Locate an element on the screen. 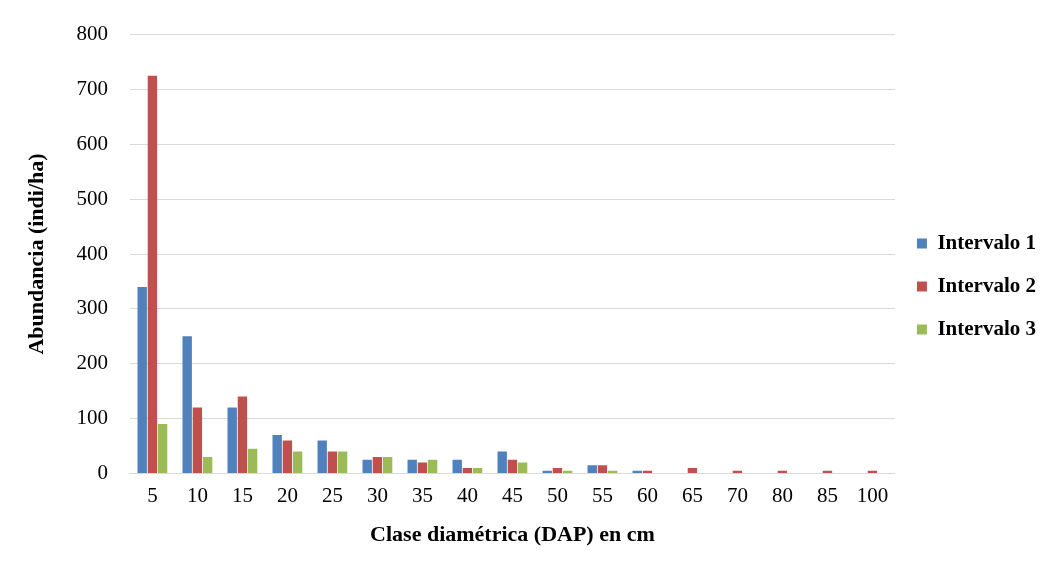 The height and width of the screenshot is (573, 1046). x-tick-label: 10 is located at coordinates (197, 494).